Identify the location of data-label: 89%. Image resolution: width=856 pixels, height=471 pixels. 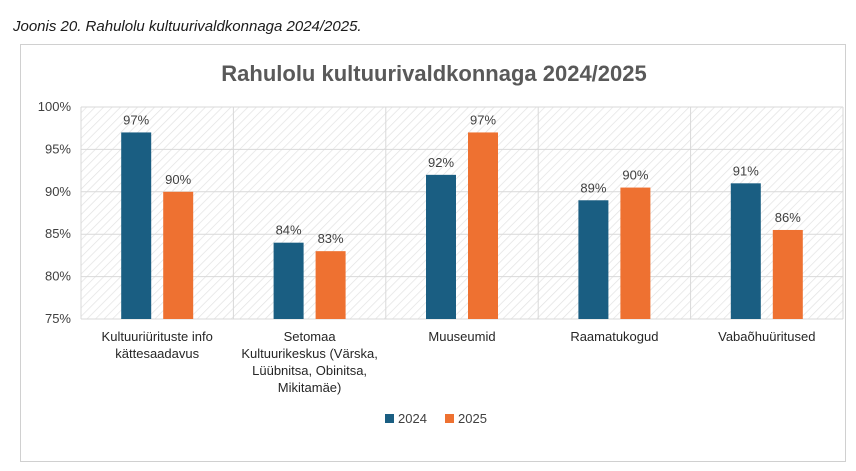
(593, 187).